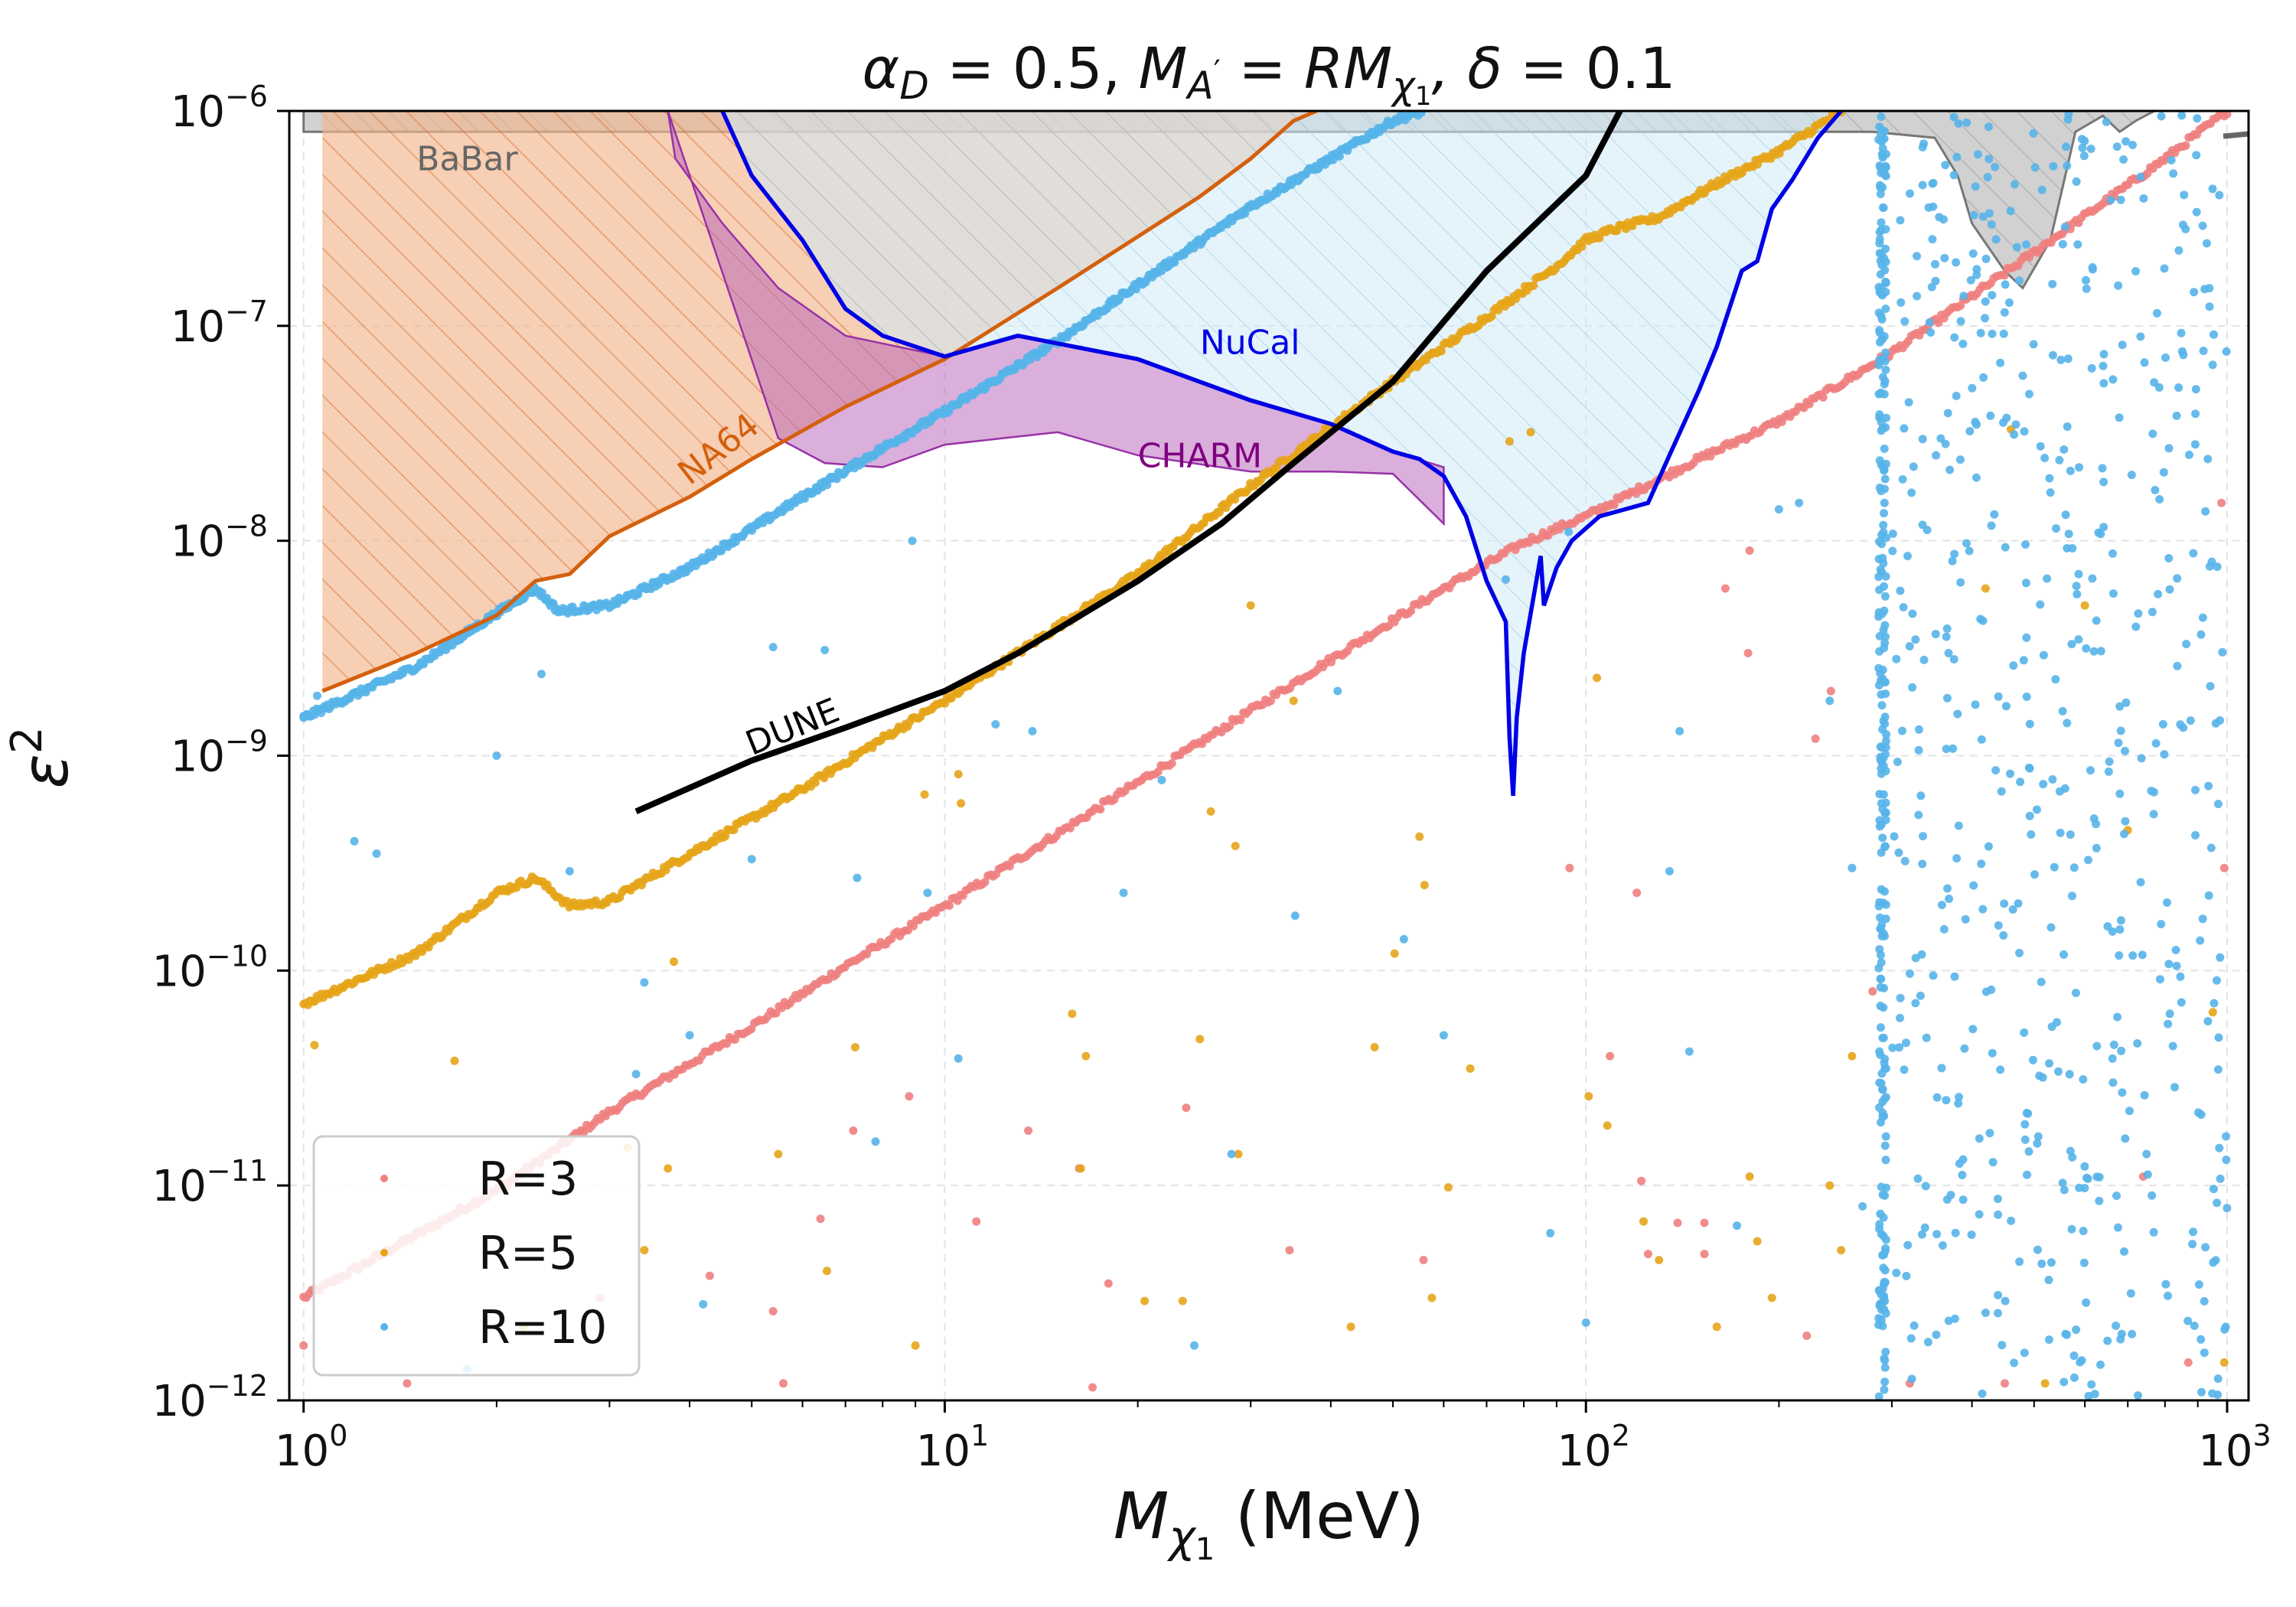 This screenshot has width=2296, height=1607. I want to click on y-tick-label: 10−12, so click(210, 1397).